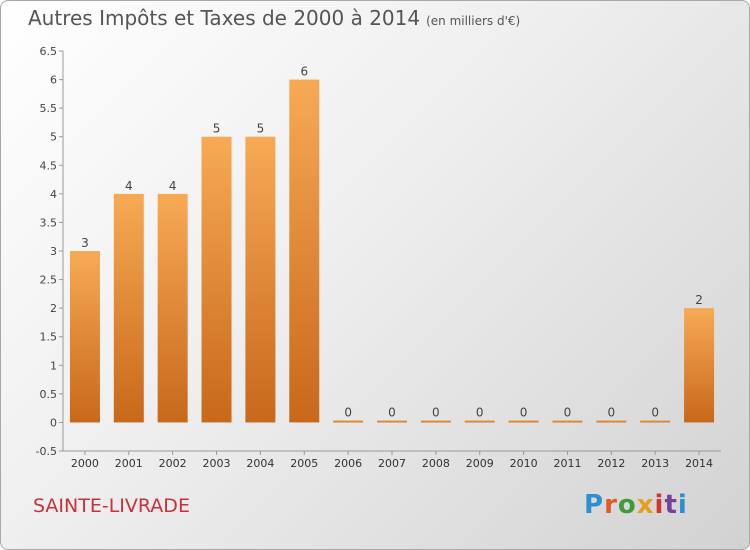  What do you see at coordinates (611, 463) in the screenshot?
I see `x-tick-label: 2012` at bounding box center [611, 463].